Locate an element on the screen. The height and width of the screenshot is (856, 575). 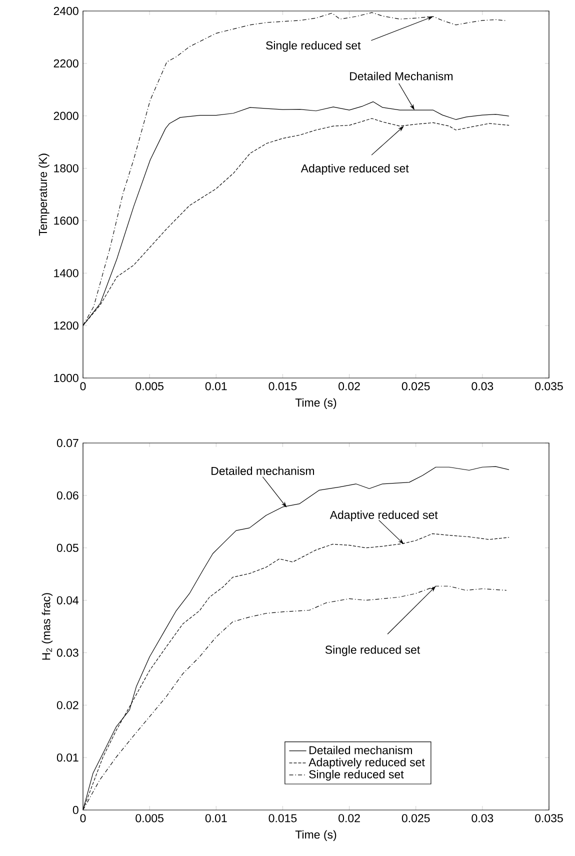
legend-label: Adaptively reduced set is located at coordinates (366, 763).